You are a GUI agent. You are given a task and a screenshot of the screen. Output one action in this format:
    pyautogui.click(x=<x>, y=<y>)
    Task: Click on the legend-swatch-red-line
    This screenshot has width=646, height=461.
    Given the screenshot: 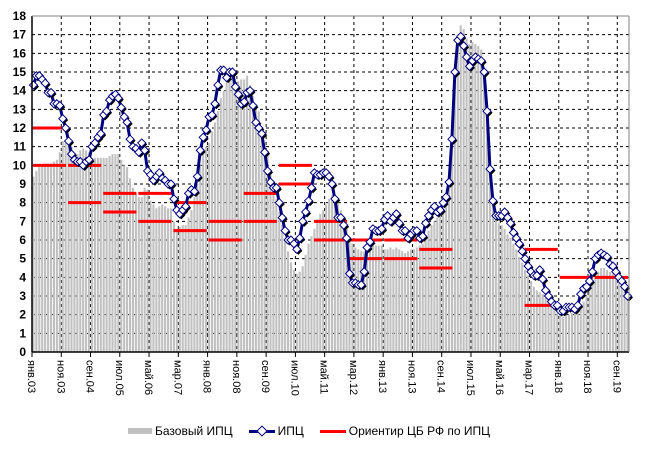 What is the action you would take?
    pyautogui.click(x=332, y=431)
    